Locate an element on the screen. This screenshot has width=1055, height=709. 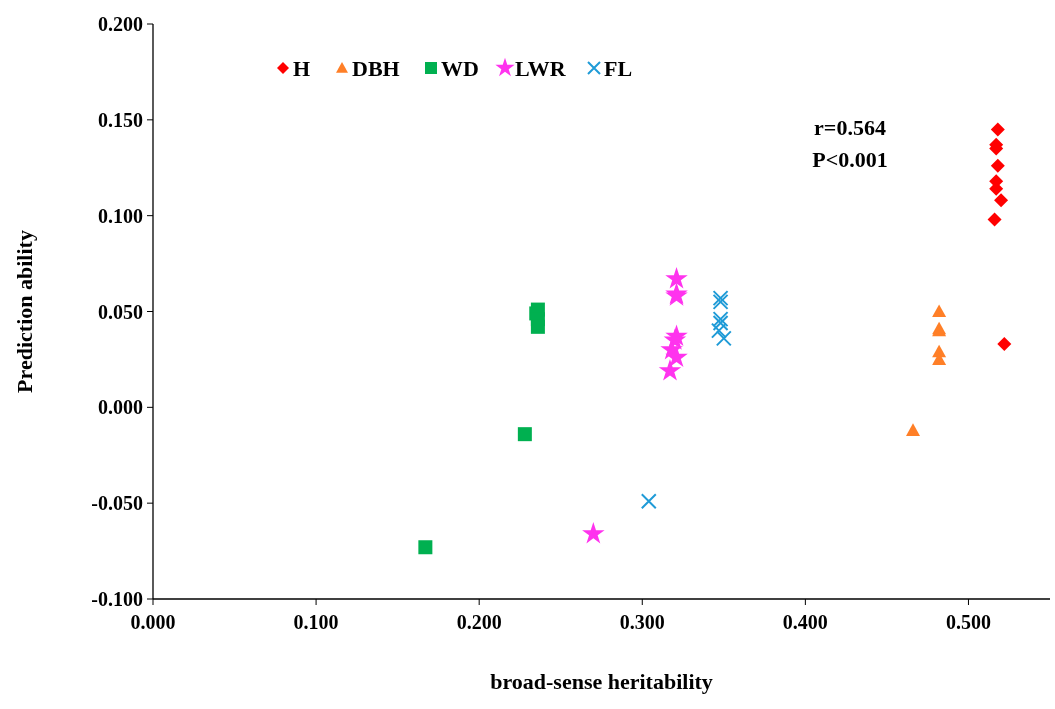
y-tick-label: 0.200 is located at coordinates (120, 24).